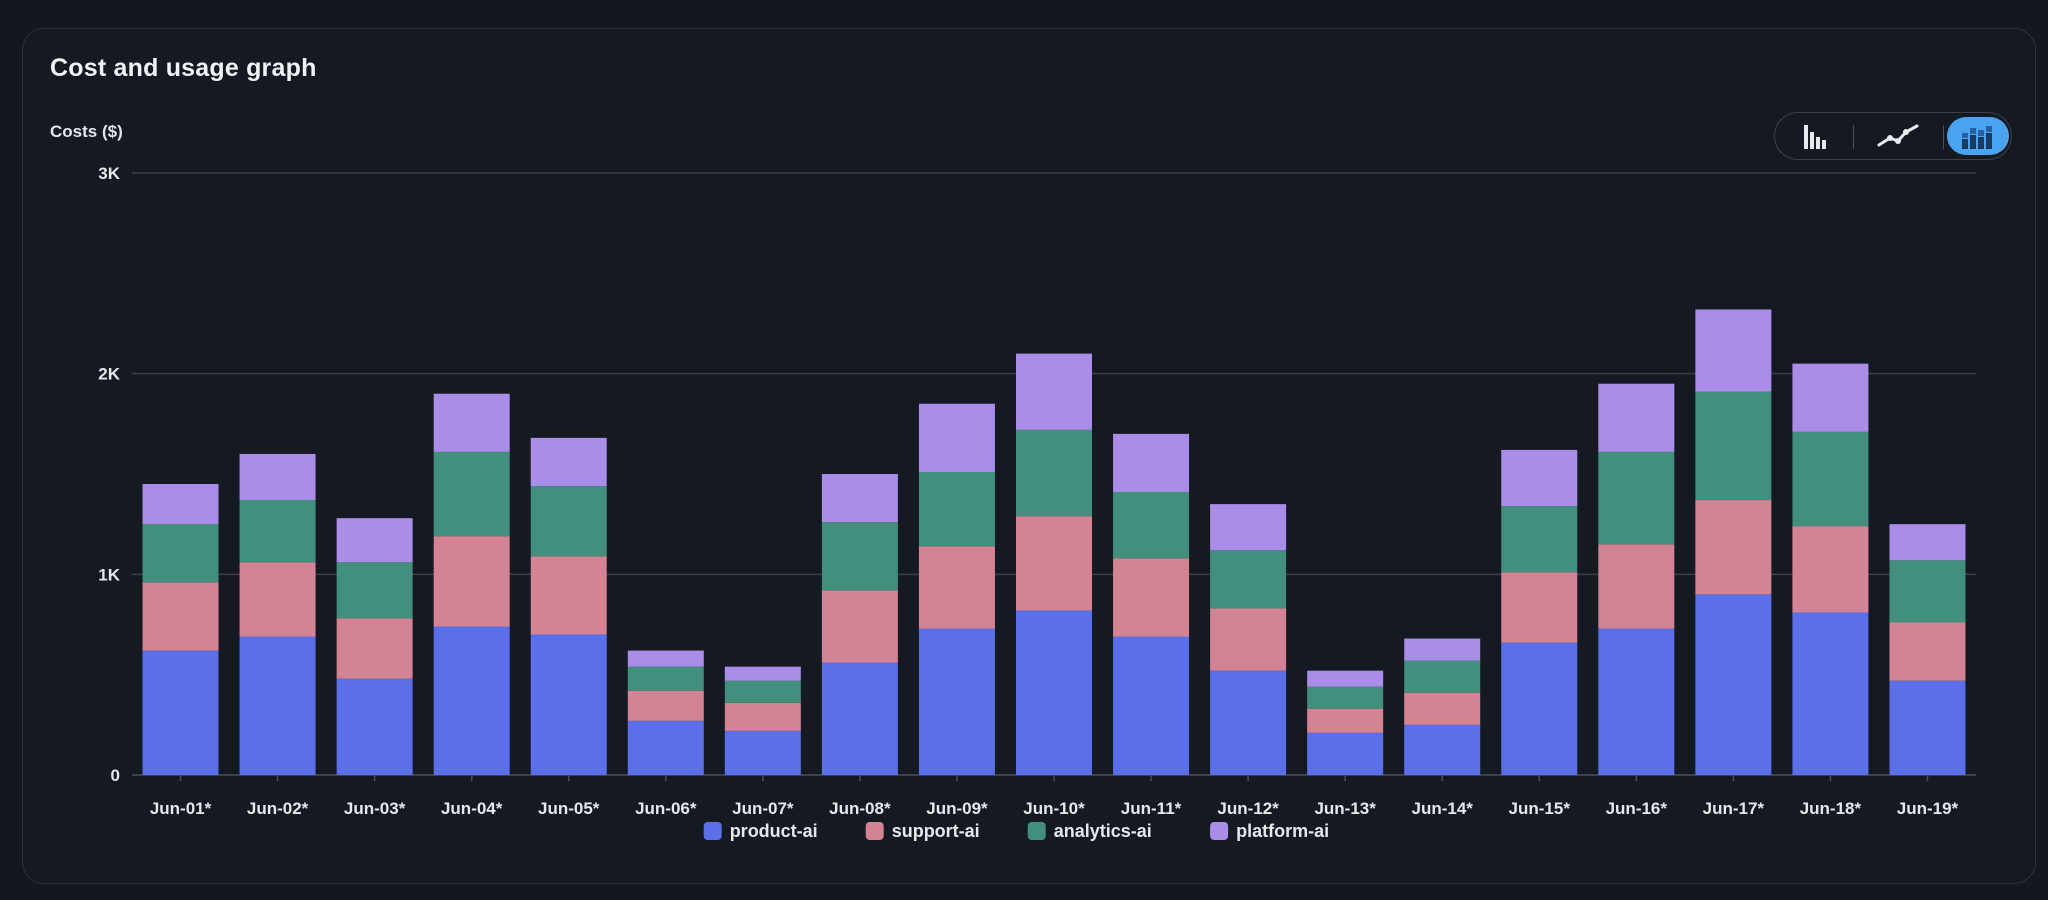  Describe the element at coordinates (1442, 808) in the screenshot. I see `x-tick-label: Jun-14*` at that location.